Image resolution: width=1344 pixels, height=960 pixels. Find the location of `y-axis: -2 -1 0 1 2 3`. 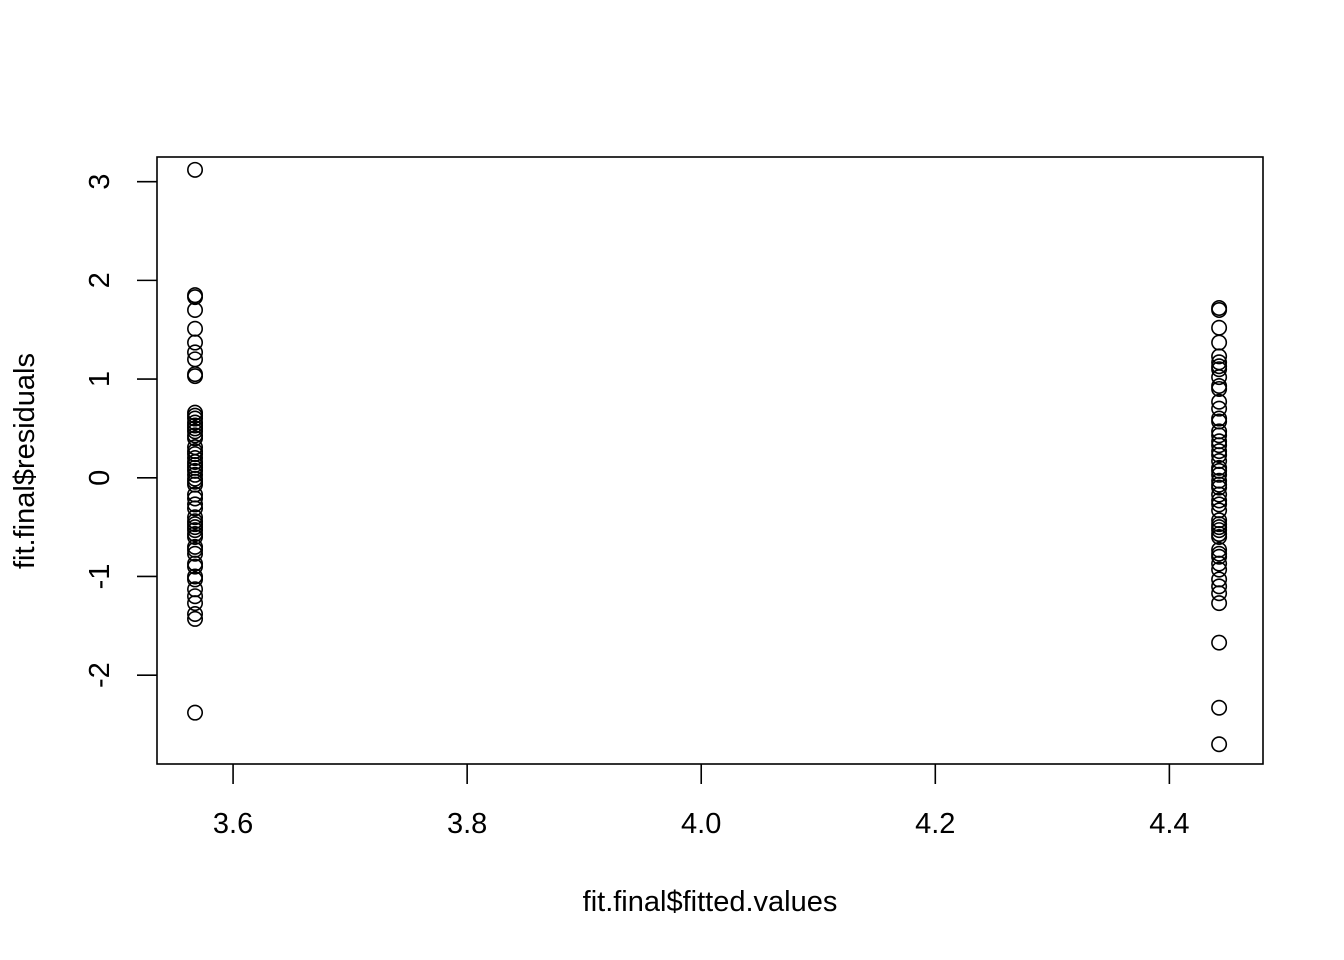

y-axis: -2 -1 0 1 2 3 is located at coordinates (120, 431).